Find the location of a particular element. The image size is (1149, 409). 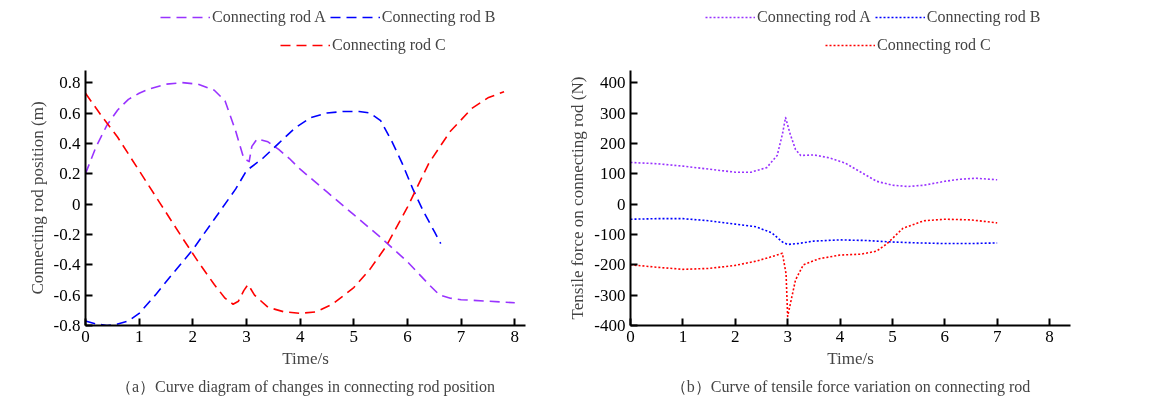

y-tick-label: 0.2 is located at coordinates (70, 174).